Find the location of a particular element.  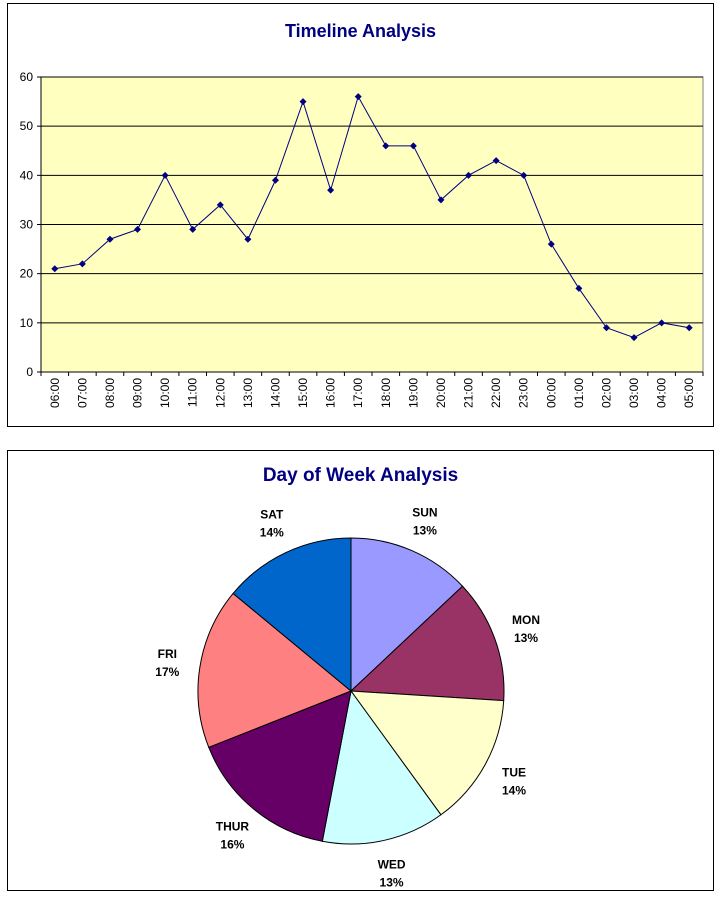

pie-slice-sat is located at coordinates (292, 615).